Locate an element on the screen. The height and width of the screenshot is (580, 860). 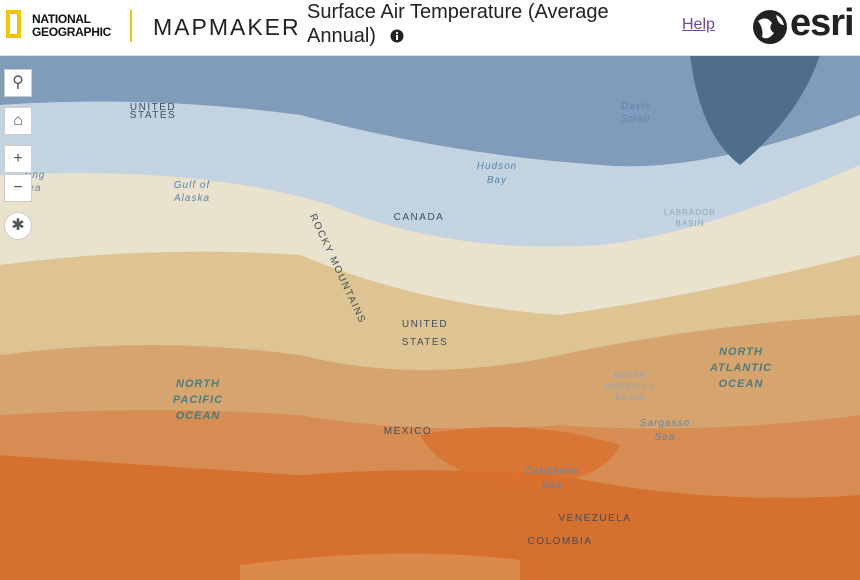
help-link: Help is located at coordinates (698, 24).